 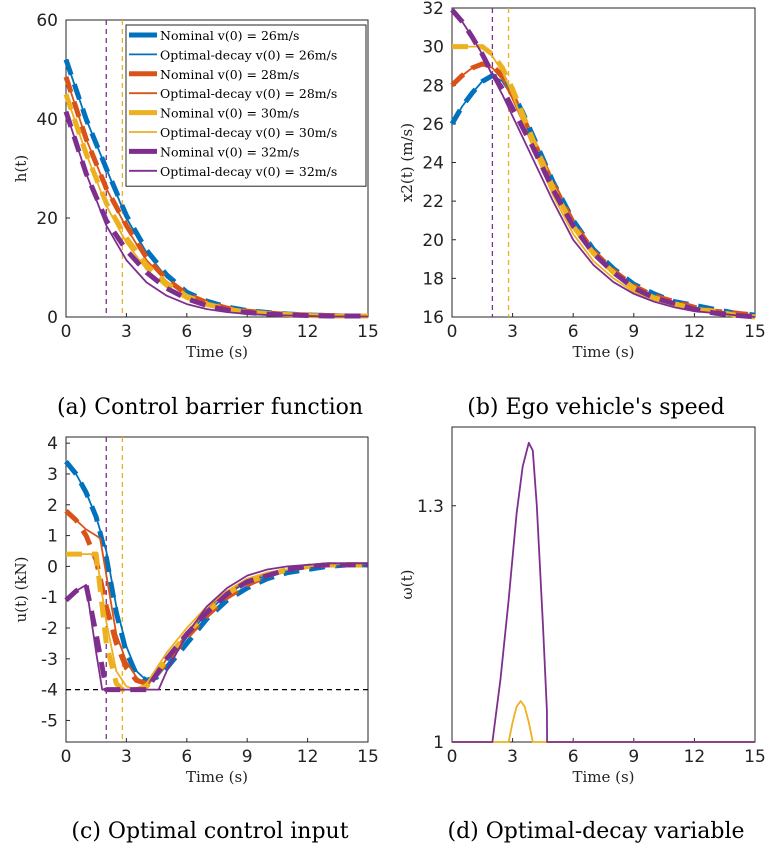 I want to click on legend-label: Optimal-decay v(0) = 26m/s, so click(x=248, y=54).